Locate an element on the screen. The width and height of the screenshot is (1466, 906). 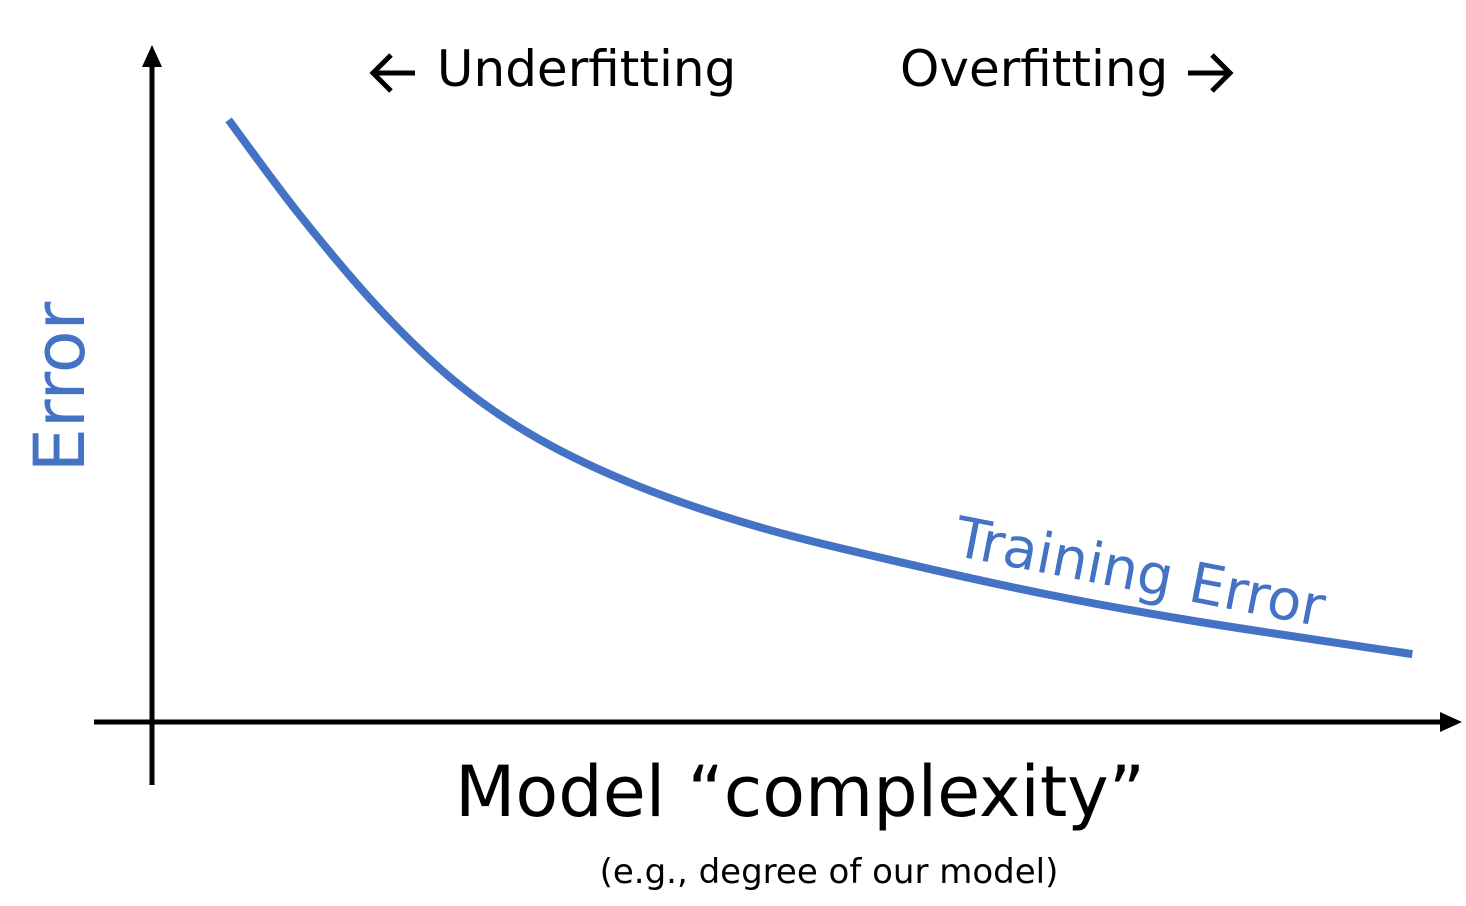
y-axis-label: Error is located at coordinates (60, 387).